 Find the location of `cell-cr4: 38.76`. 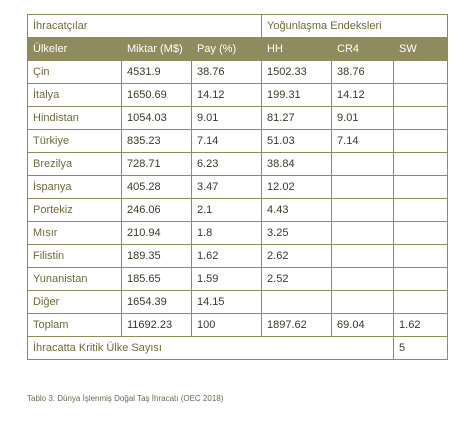

cell-cr4: 38.76 is located at coordinates (363, 72).